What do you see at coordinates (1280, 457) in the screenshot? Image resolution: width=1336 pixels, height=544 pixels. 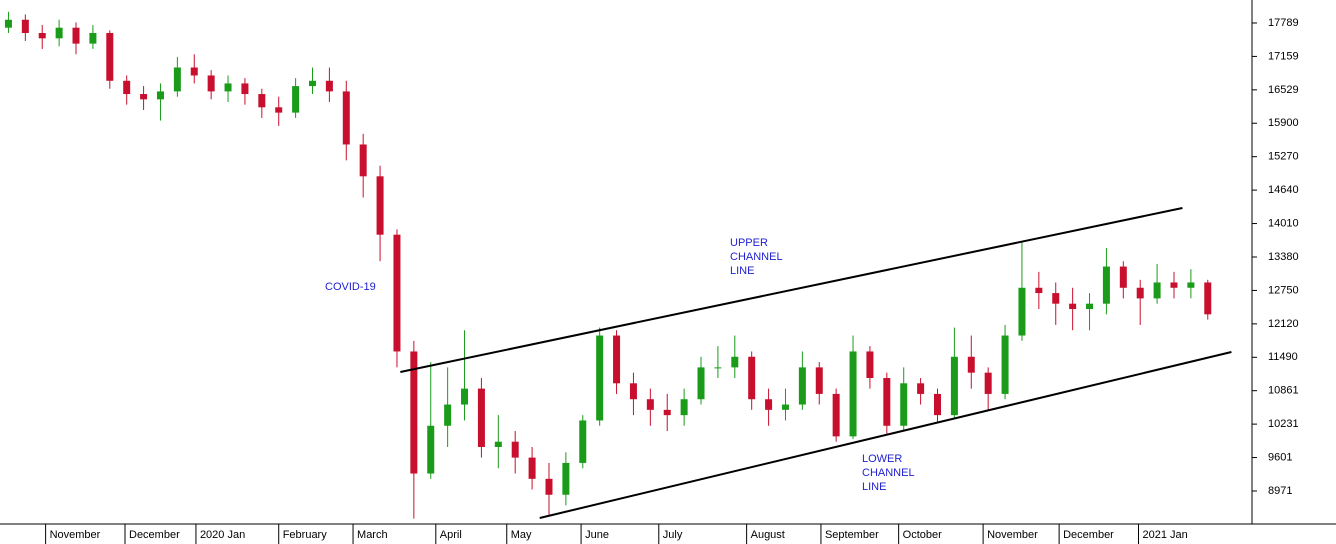 I see `y-tick-label: 9601` at bounding box center [1280, 457].